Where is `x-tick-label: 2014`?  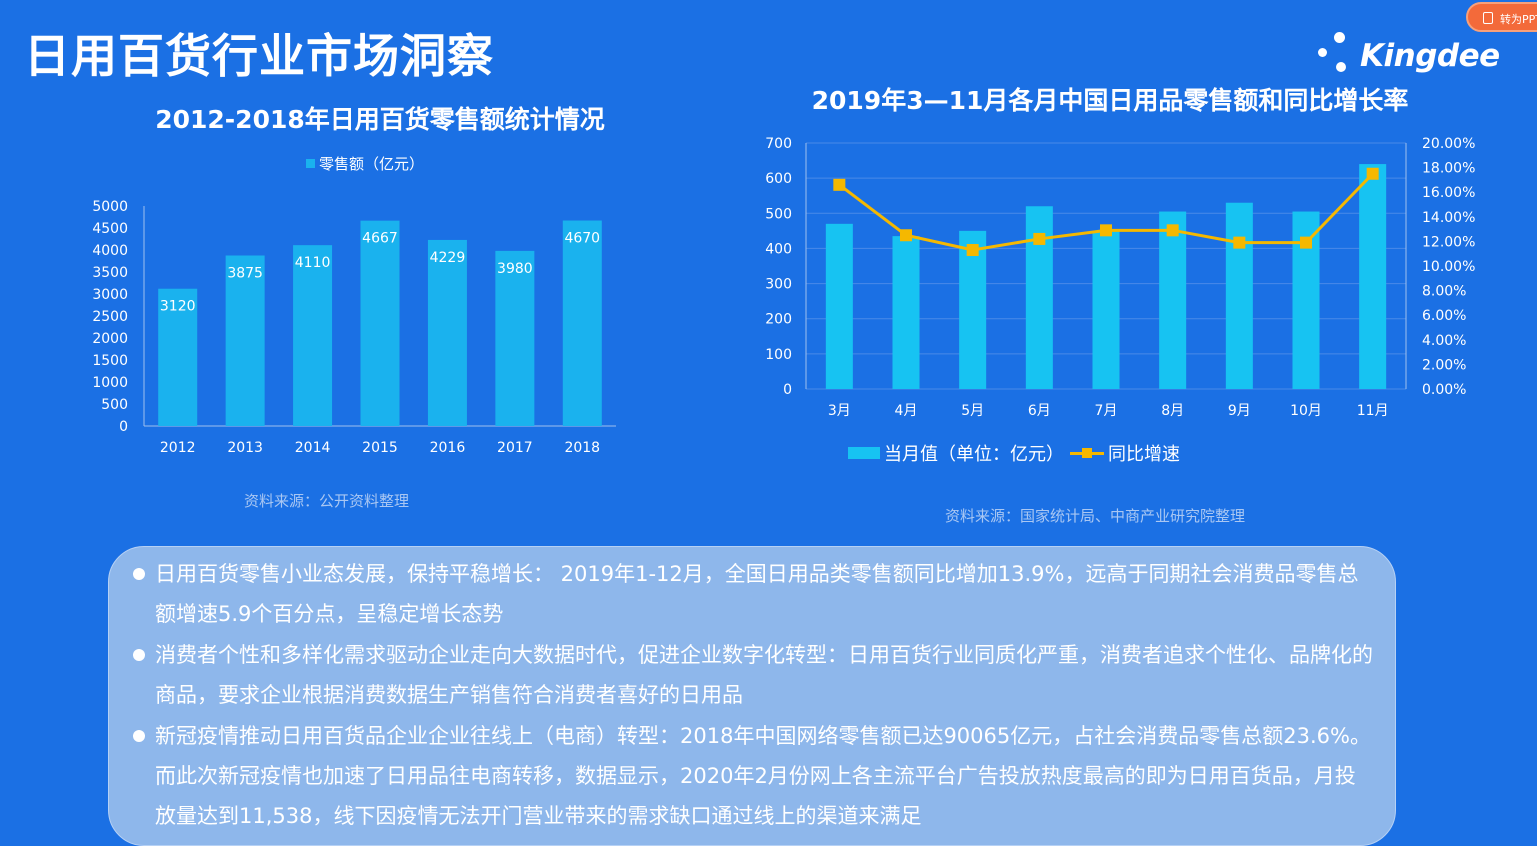 x-tick-label: 2014 is located at coordinates (313, 448).